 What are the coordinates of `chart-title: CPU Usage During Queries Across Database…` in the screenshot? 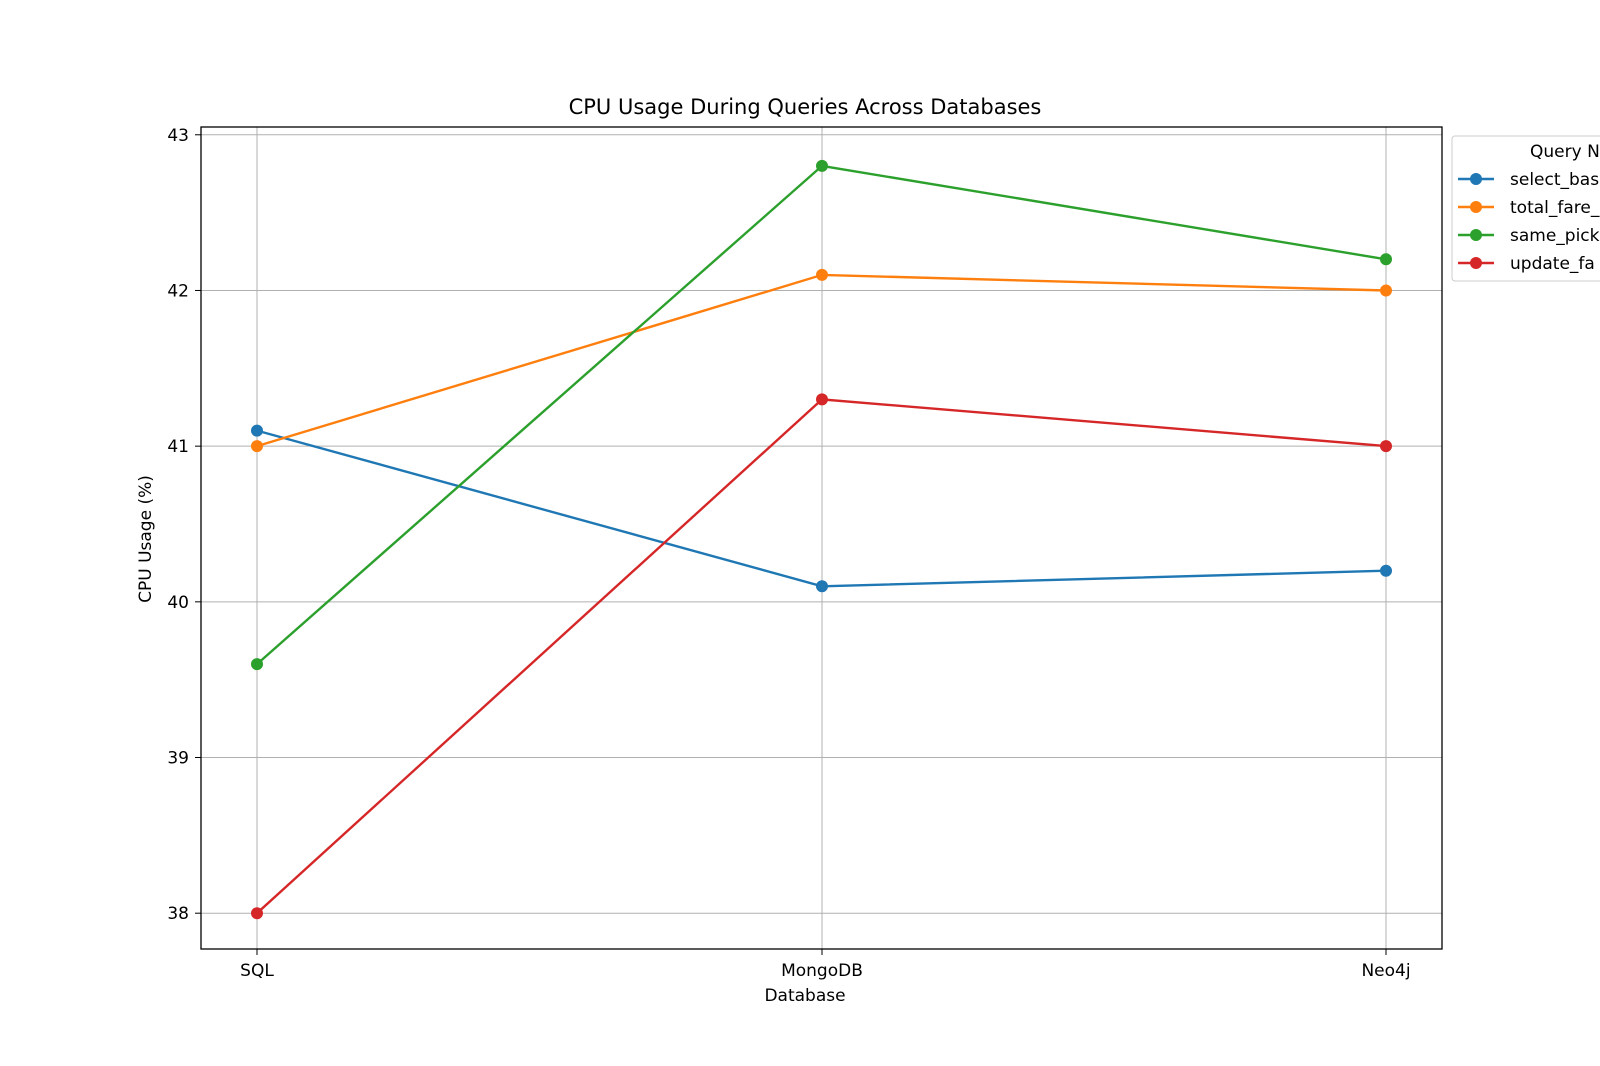 It's located at (805, 107).